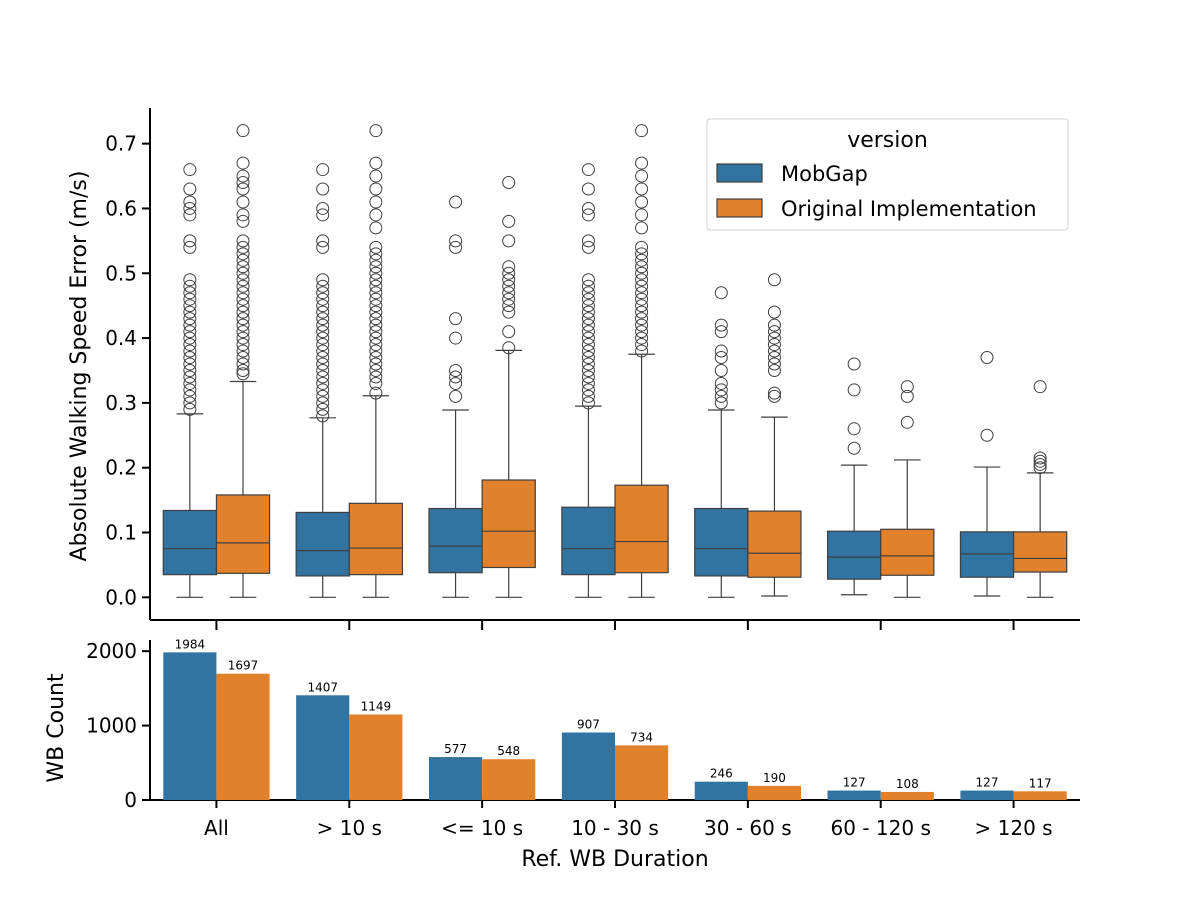  I want to click on x-axis-title: Ref. WB Duration, so click(614, 859).